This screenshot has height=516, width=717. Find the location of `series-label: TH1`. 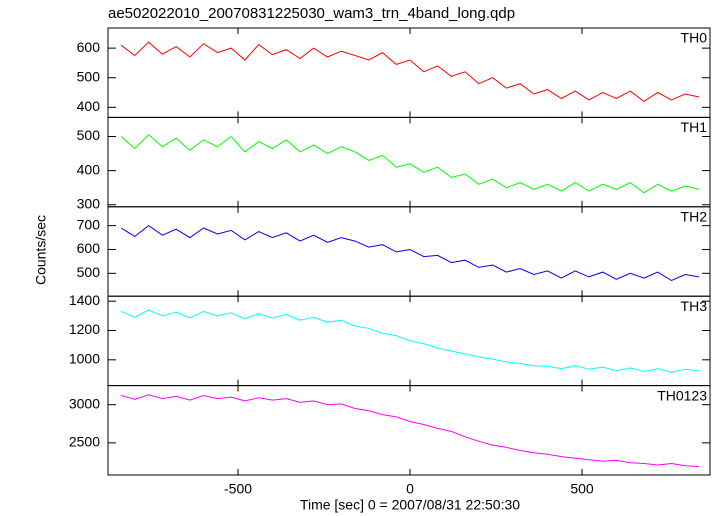

series-label: TH1 is located at coordinates (694, 127).